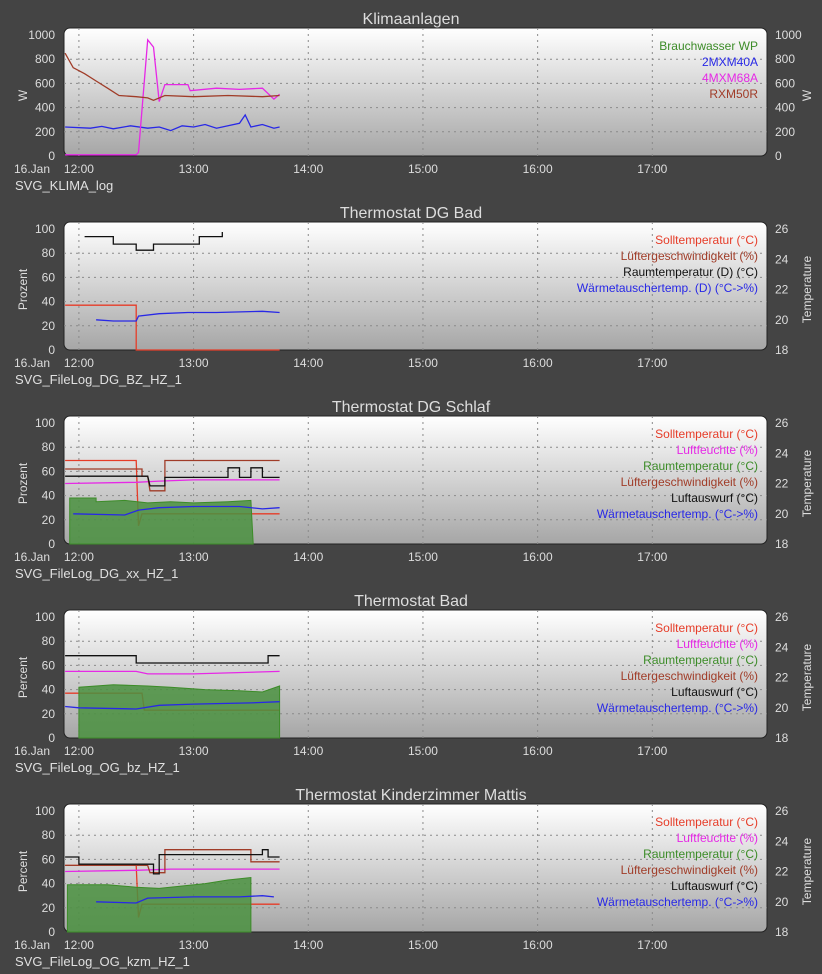  What do you see at coordinates (415, 92) in the screenshot?
I see `plot-area` at bounding box center [415, 92].